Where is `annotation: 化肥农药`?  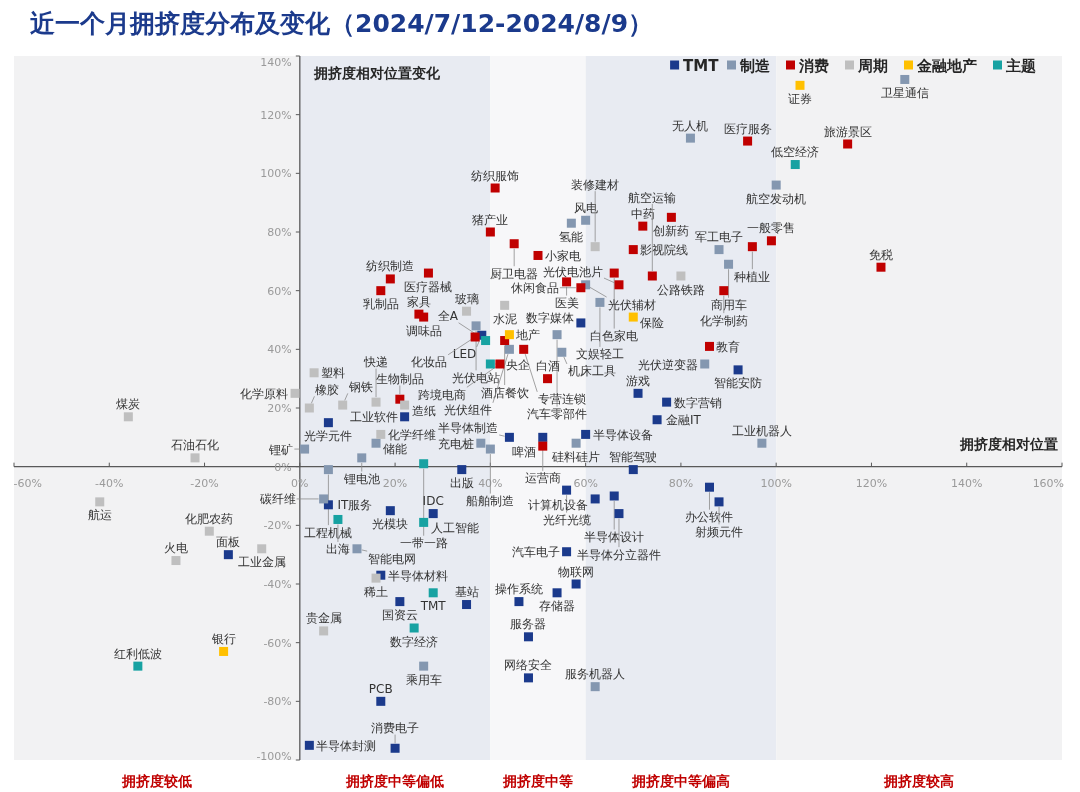
annotation: 化肥农药 is located at coordinates (209, 518).